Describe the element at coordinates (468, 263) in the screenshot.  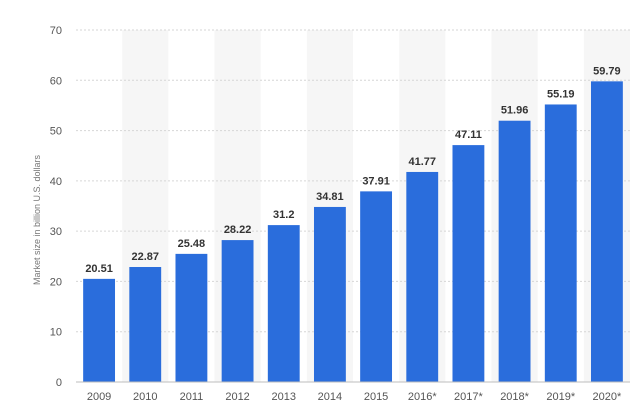
I see `bar-2017*` at that location.